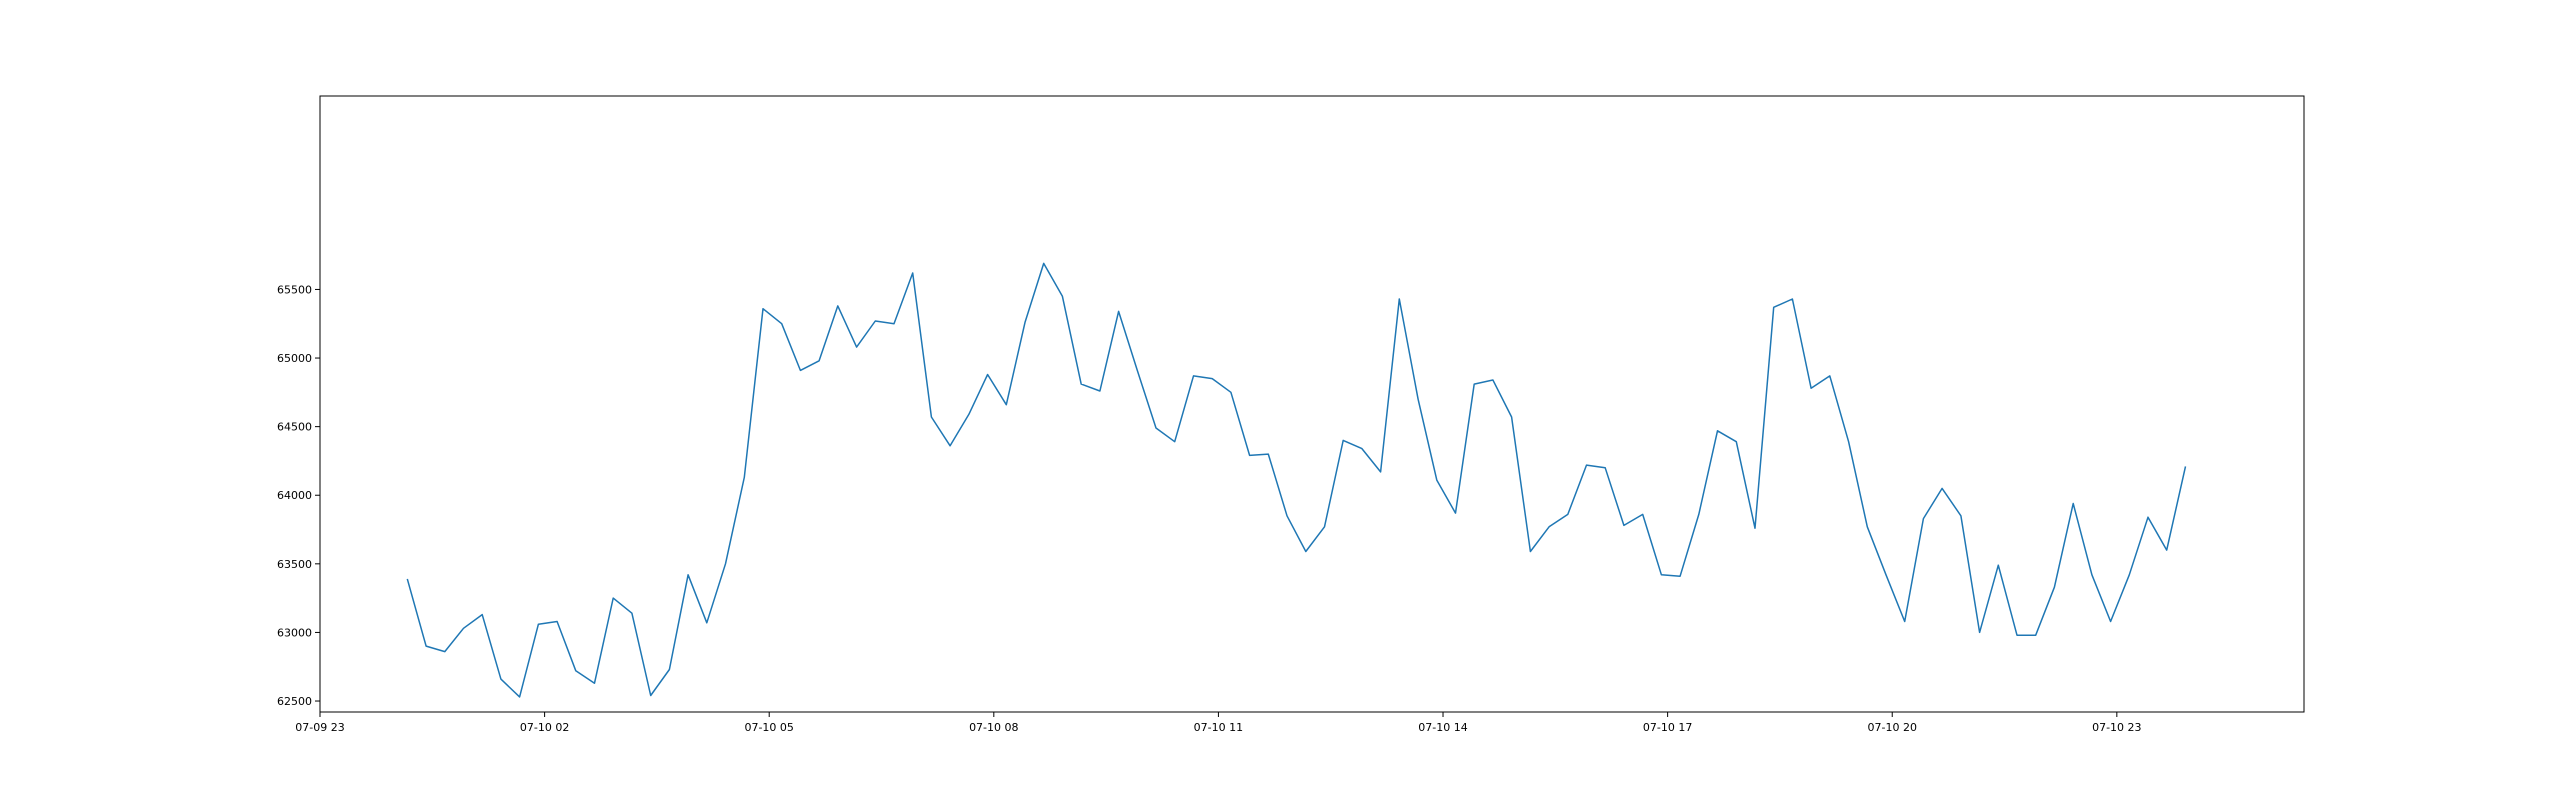  I want to click on x-tick-label: 07-10 05, so click(768, 727).